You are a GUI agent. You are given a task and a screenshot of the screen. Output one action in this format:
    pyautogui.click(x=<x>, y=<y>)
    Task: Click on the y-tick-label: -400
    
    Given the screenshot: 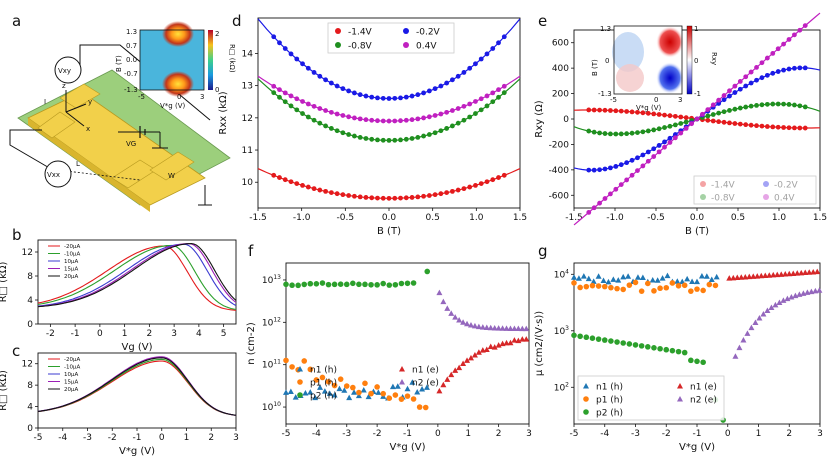 What is the action you would take?
    pyautogui.click(x=559, y=171)
    